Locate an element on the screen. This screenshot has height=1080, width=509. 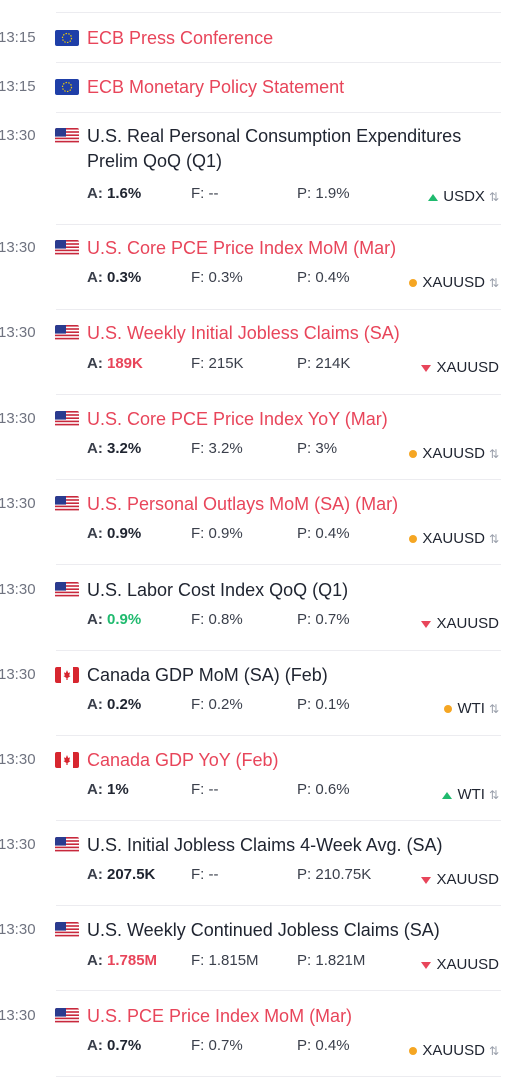
event-row: 13:15 ECB Monetary Policy Statement is located at coordinates (254, 94).